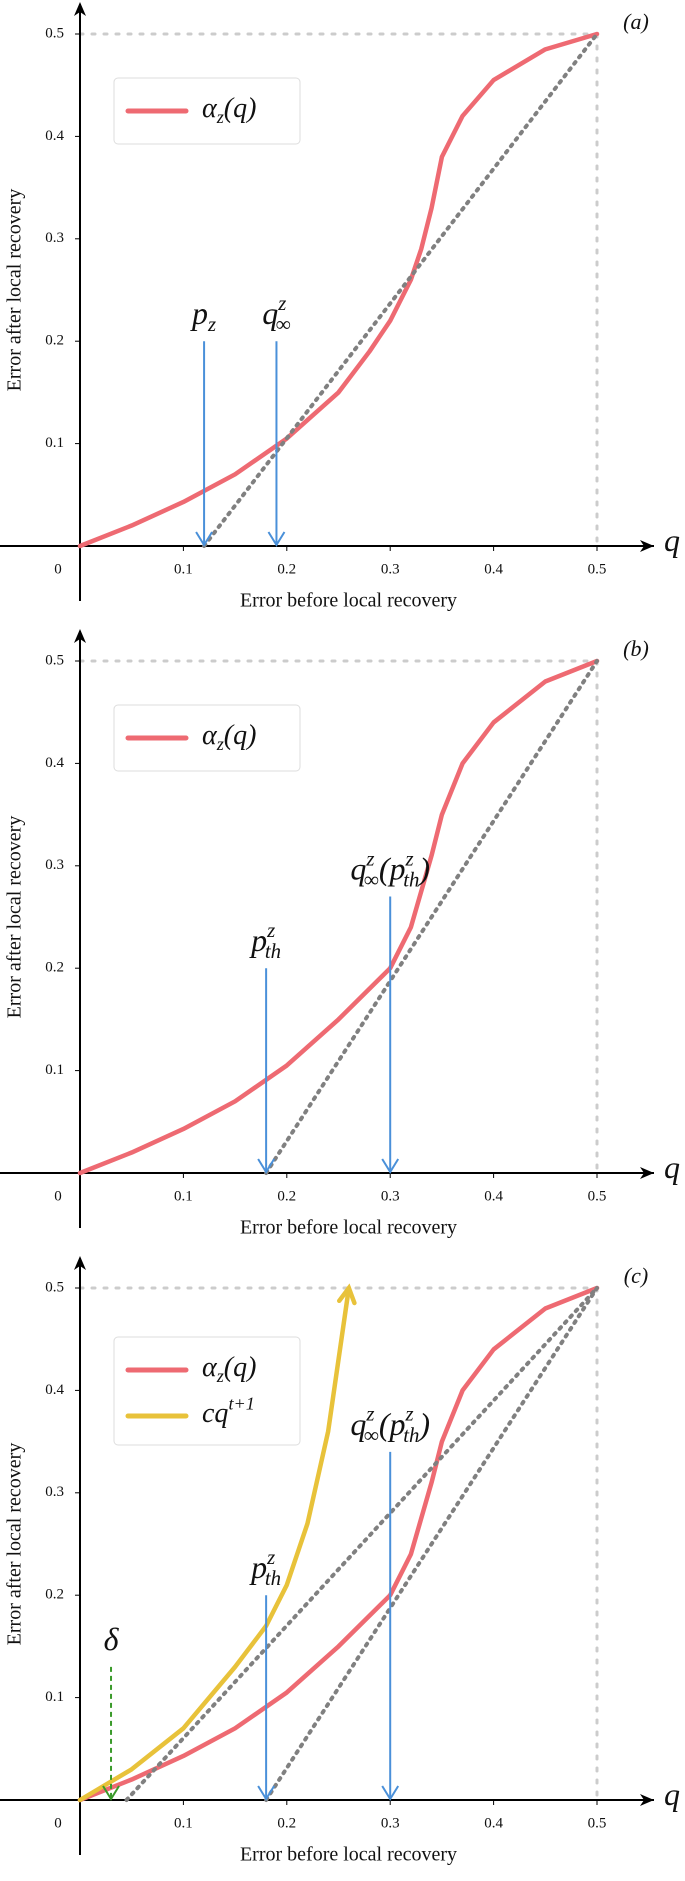 Image resolution: width=685 pixels, height=1881 pixels. I want to click on annotation-label: pz, so click(203, 316).